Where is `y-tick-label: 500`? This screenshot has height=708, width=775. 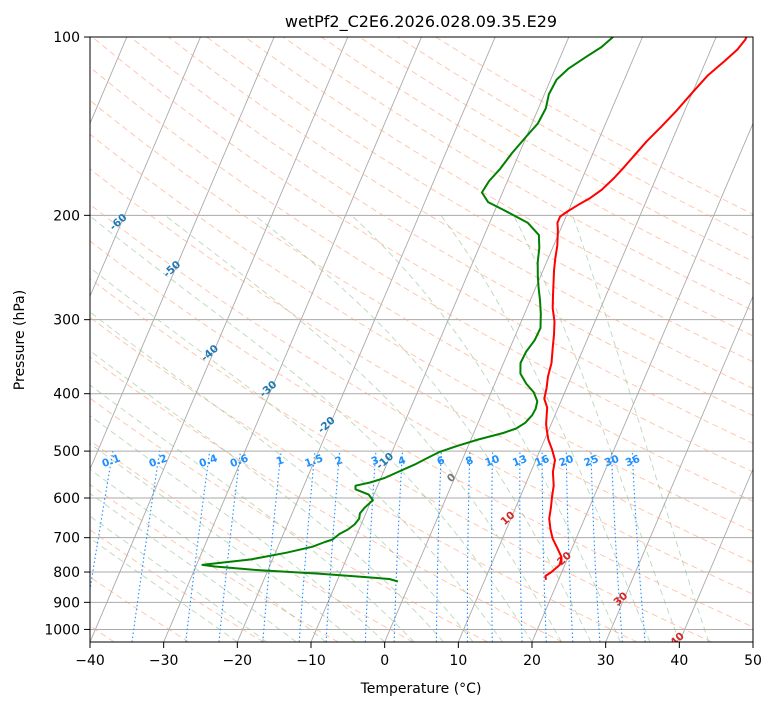
y-tick-label: 500 is located at coordinates (66, 452).